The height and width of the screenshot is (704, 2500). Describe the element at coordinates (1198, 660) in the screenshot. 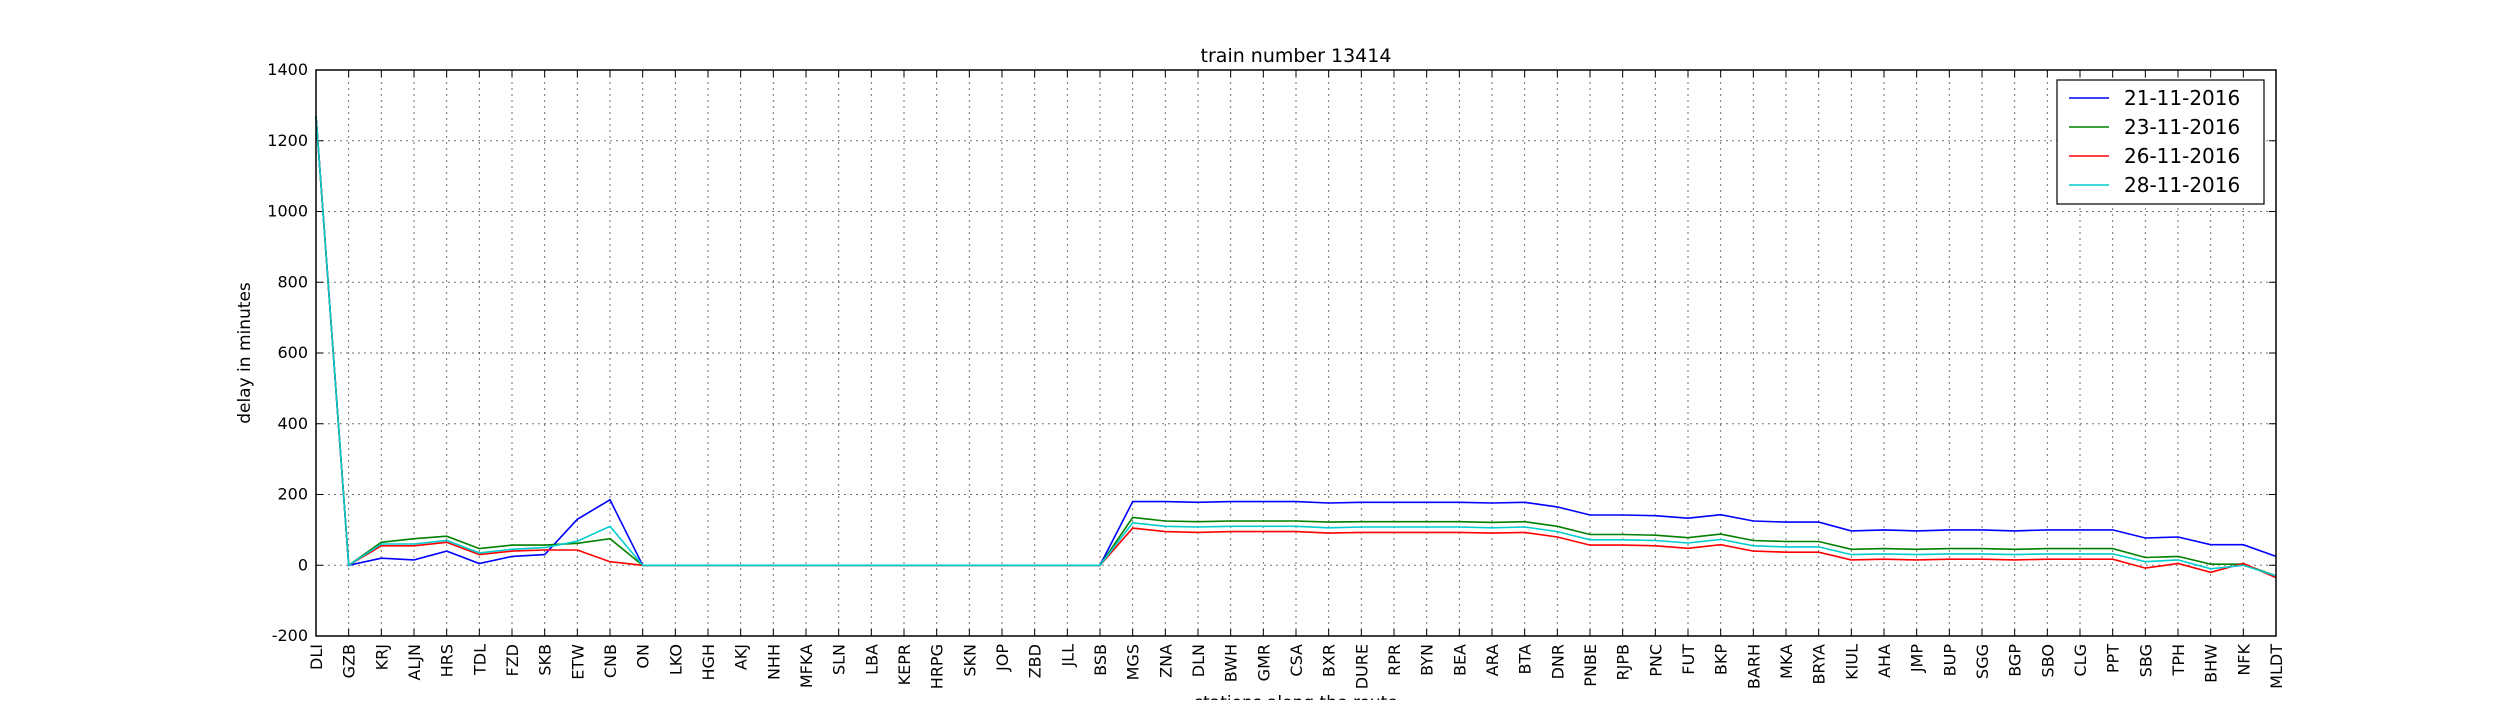

I see `x-tick-label: DLN` at that location.